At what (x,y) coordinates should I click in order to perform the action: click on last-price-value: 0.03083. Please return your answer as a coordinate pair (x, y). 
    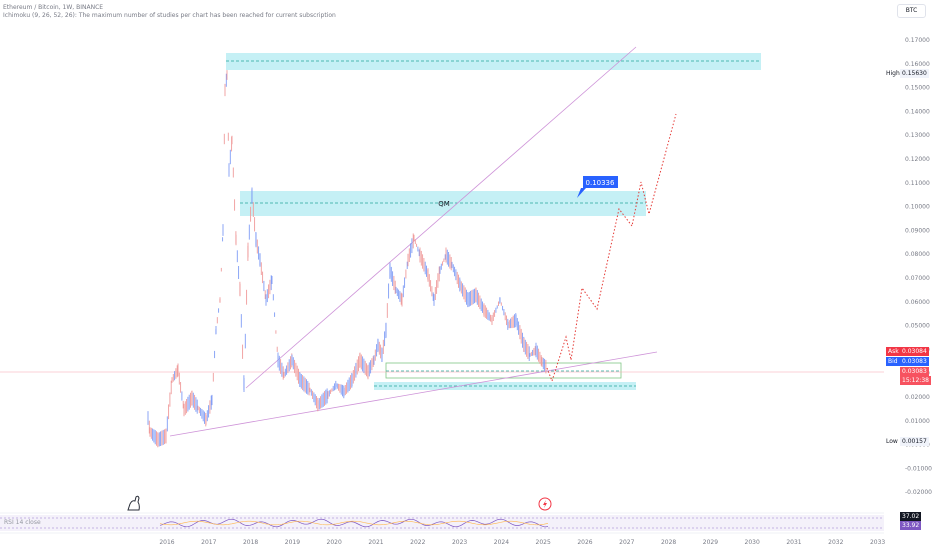
    Looking at the image, I should click on (914, 371).